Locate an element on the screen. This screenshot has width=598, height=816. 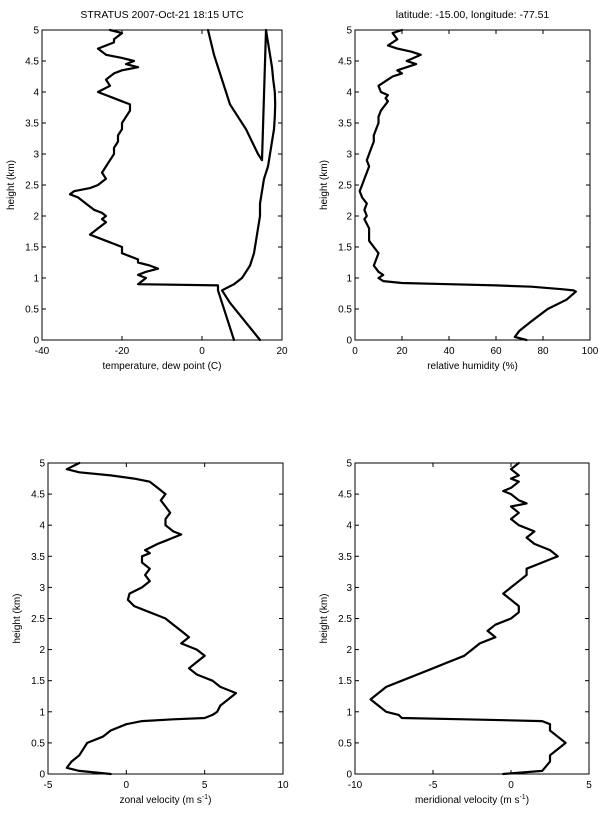
x-tick-label: 60 is located at coordinates (496, 351).